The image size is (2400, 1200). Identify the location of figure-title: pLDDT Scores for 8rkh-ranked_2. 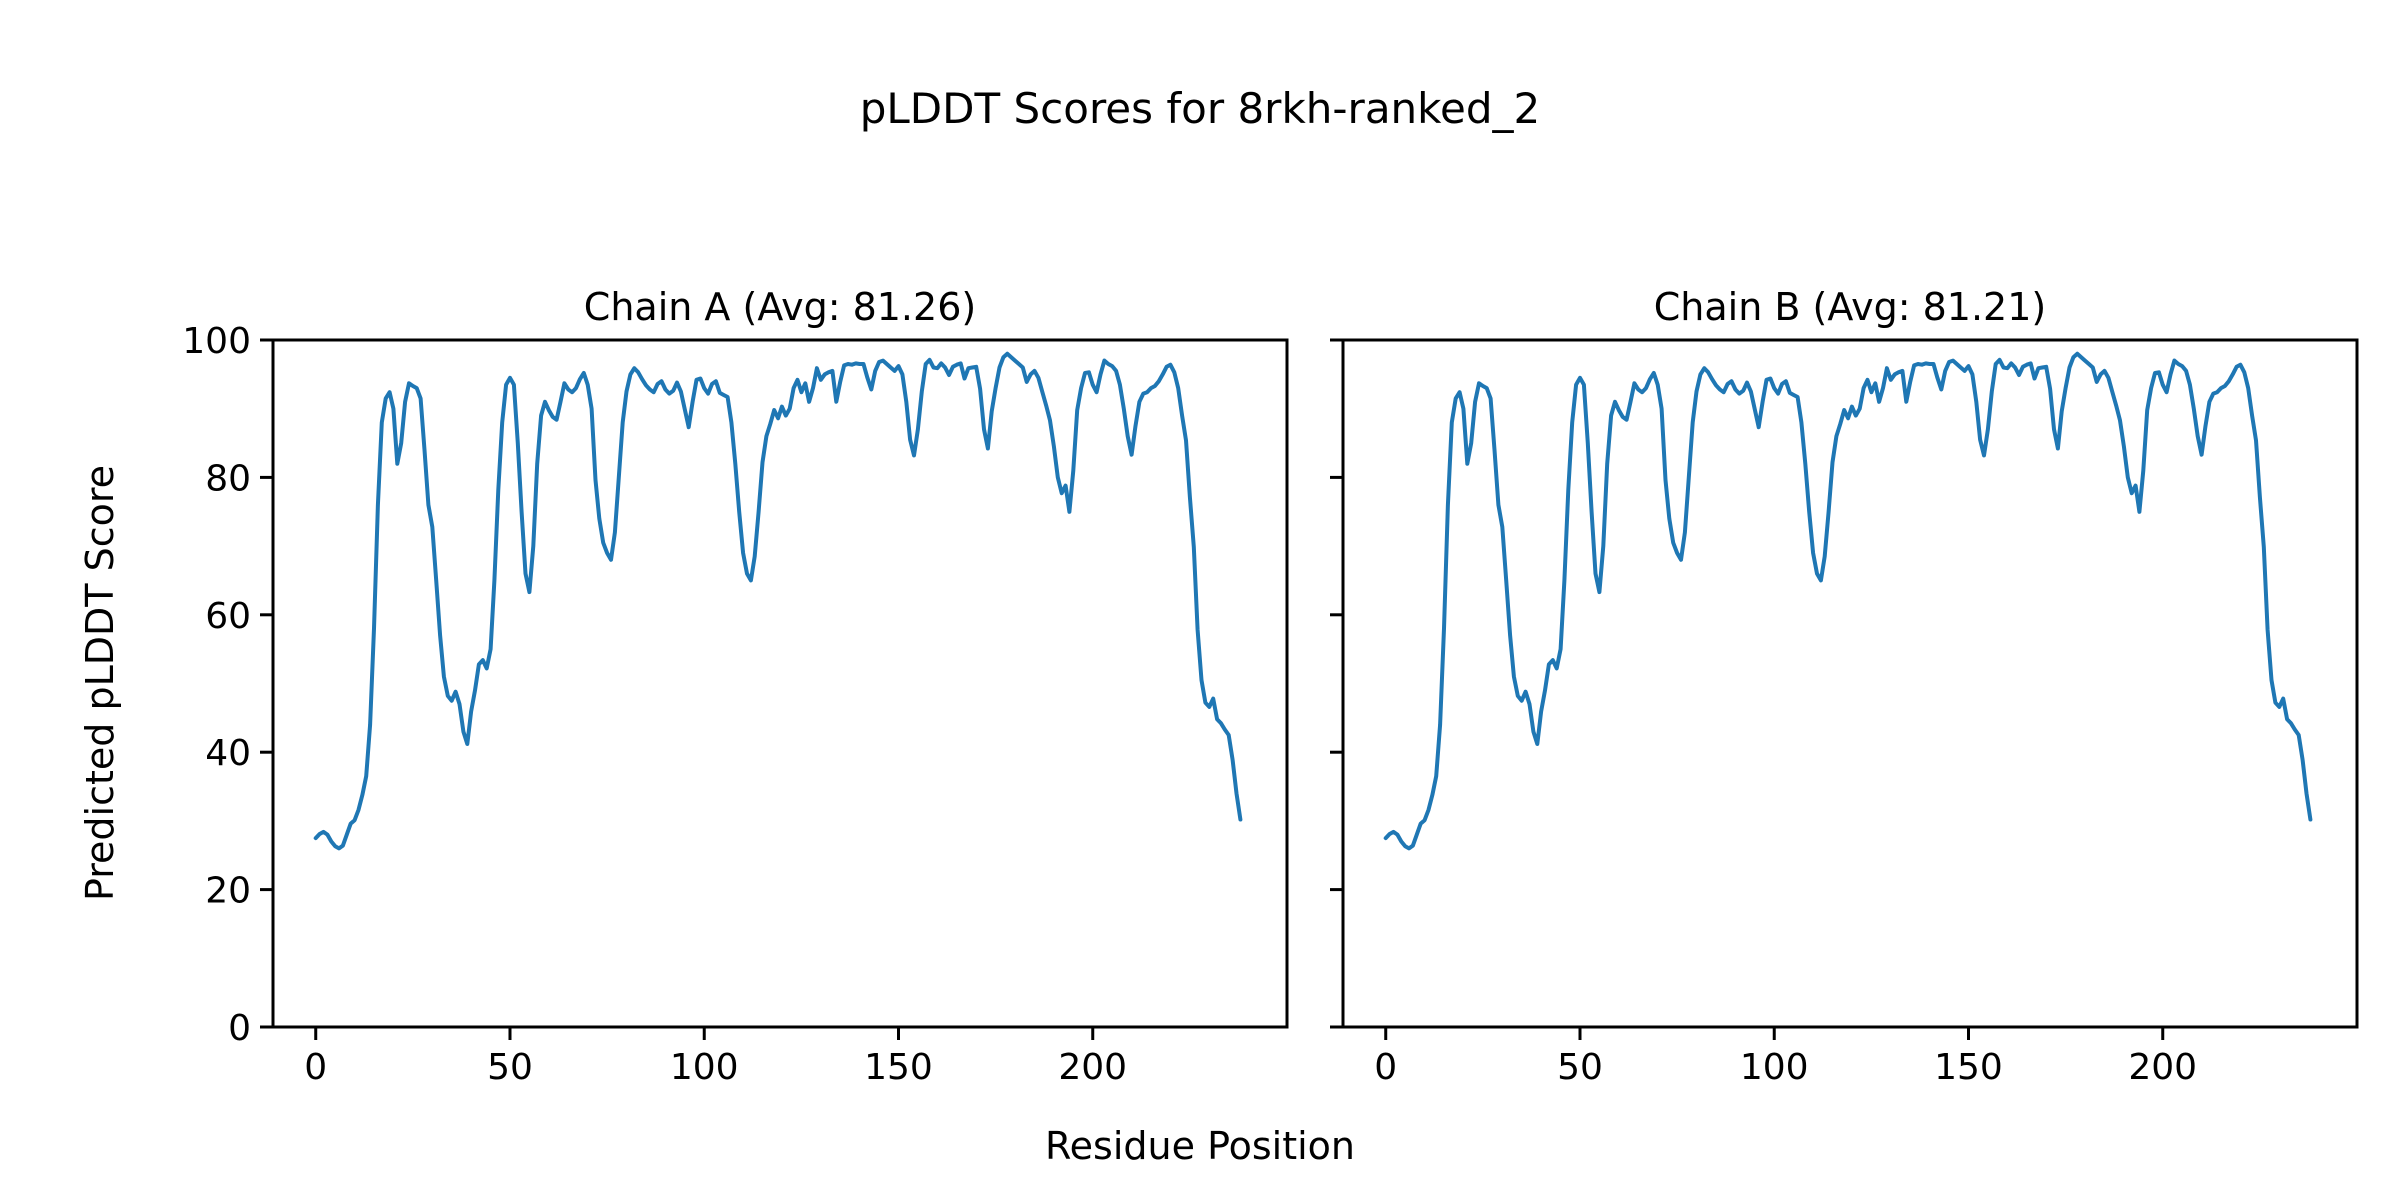
(1200, 108).